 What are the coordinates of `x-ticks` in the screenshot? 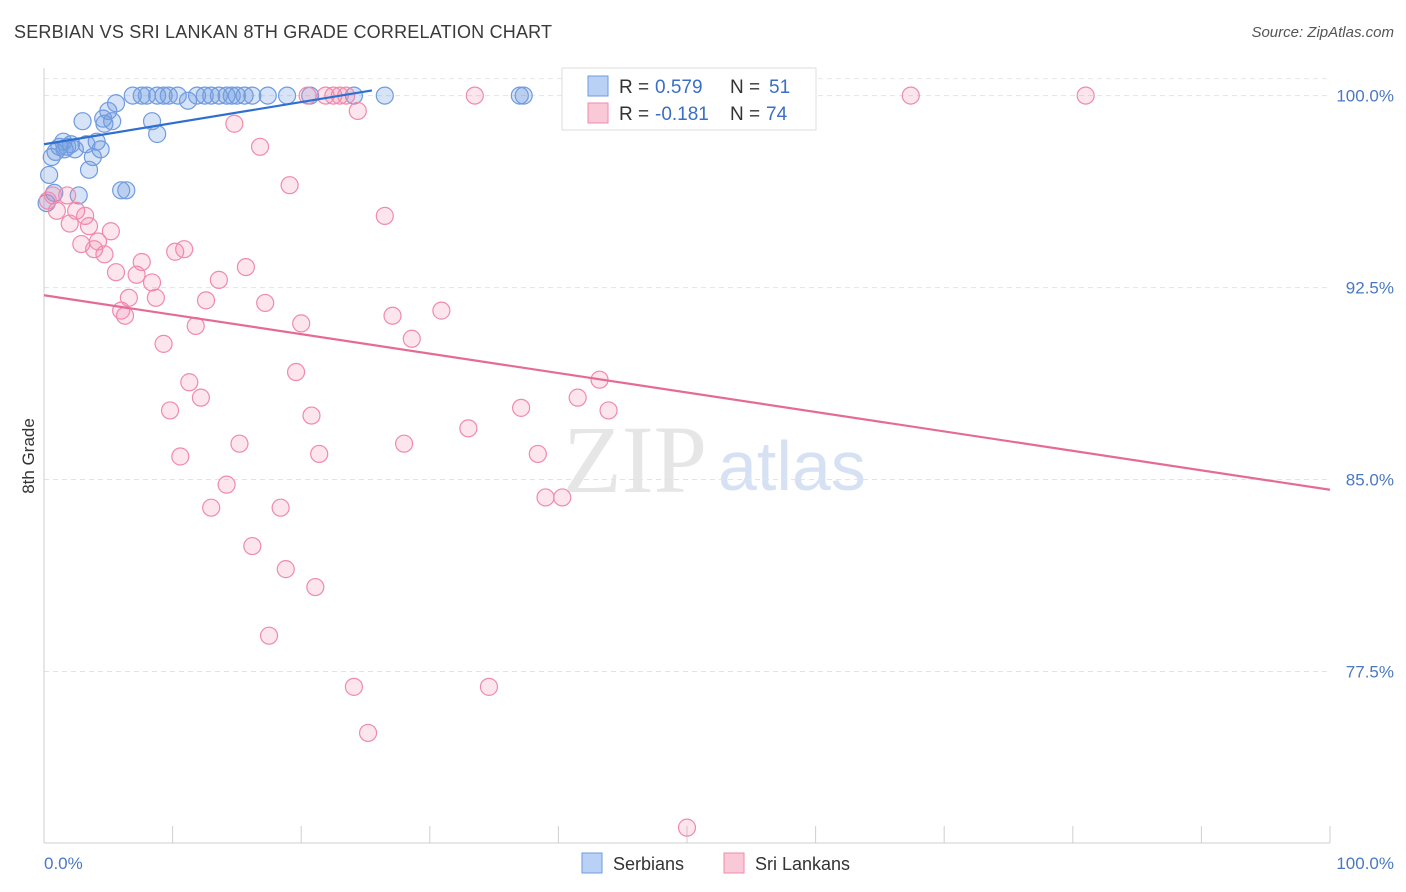 It's located at (687, 834).